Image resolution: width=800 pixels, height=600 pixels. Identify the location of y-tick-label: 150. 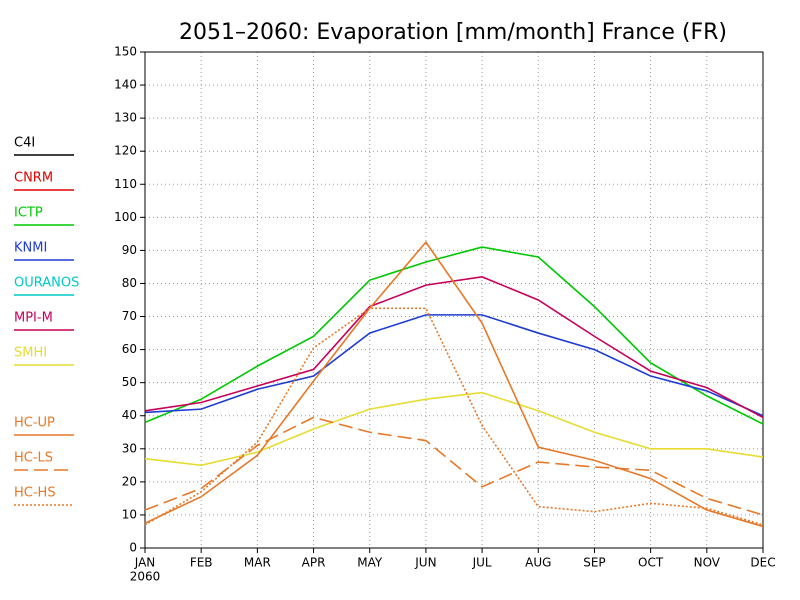
(125, 52).